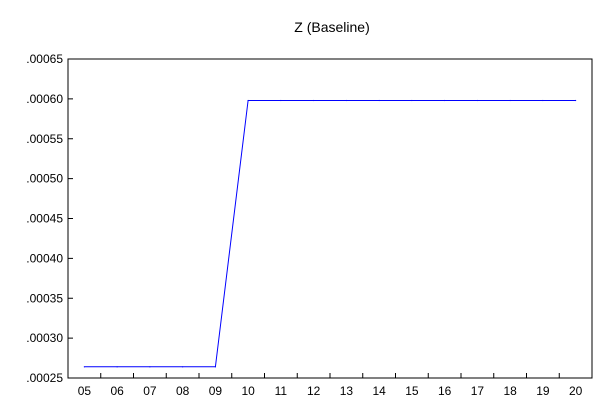 The image size is (595, 401). What do you see at coordinates (379, 391) in the screenshot?
I see `x-tick-label: 14` at bounding box center [379, 391].